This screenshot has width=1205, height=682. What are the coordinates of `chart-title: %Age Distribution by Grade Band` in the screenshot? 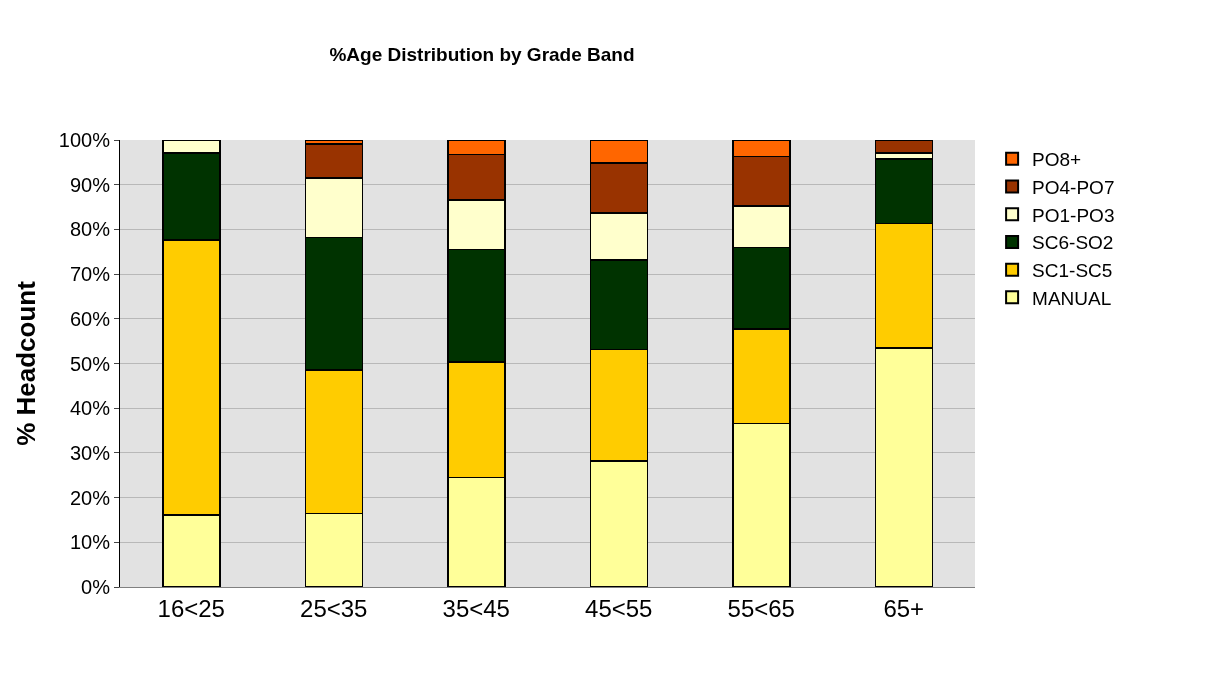 It's located at (482, 55).